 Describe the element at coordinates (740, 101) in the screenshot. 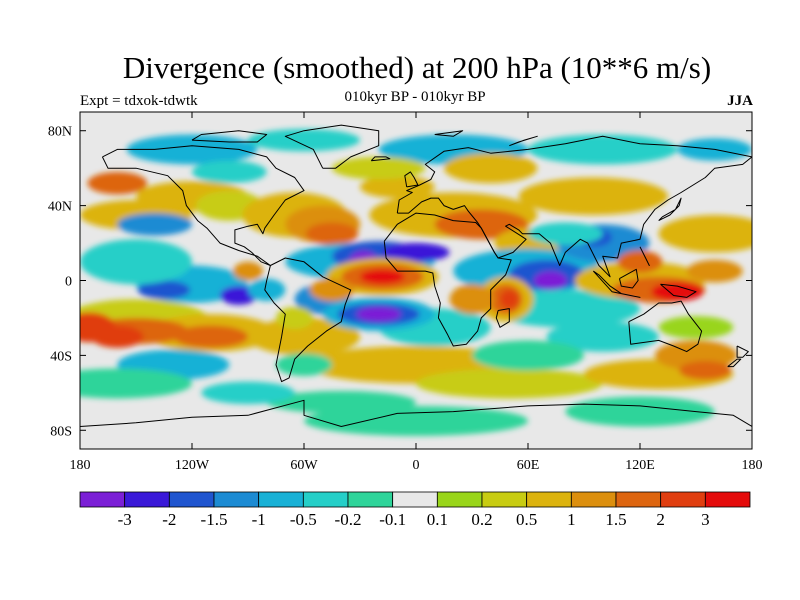

I see `season-label: JJA` at that location.